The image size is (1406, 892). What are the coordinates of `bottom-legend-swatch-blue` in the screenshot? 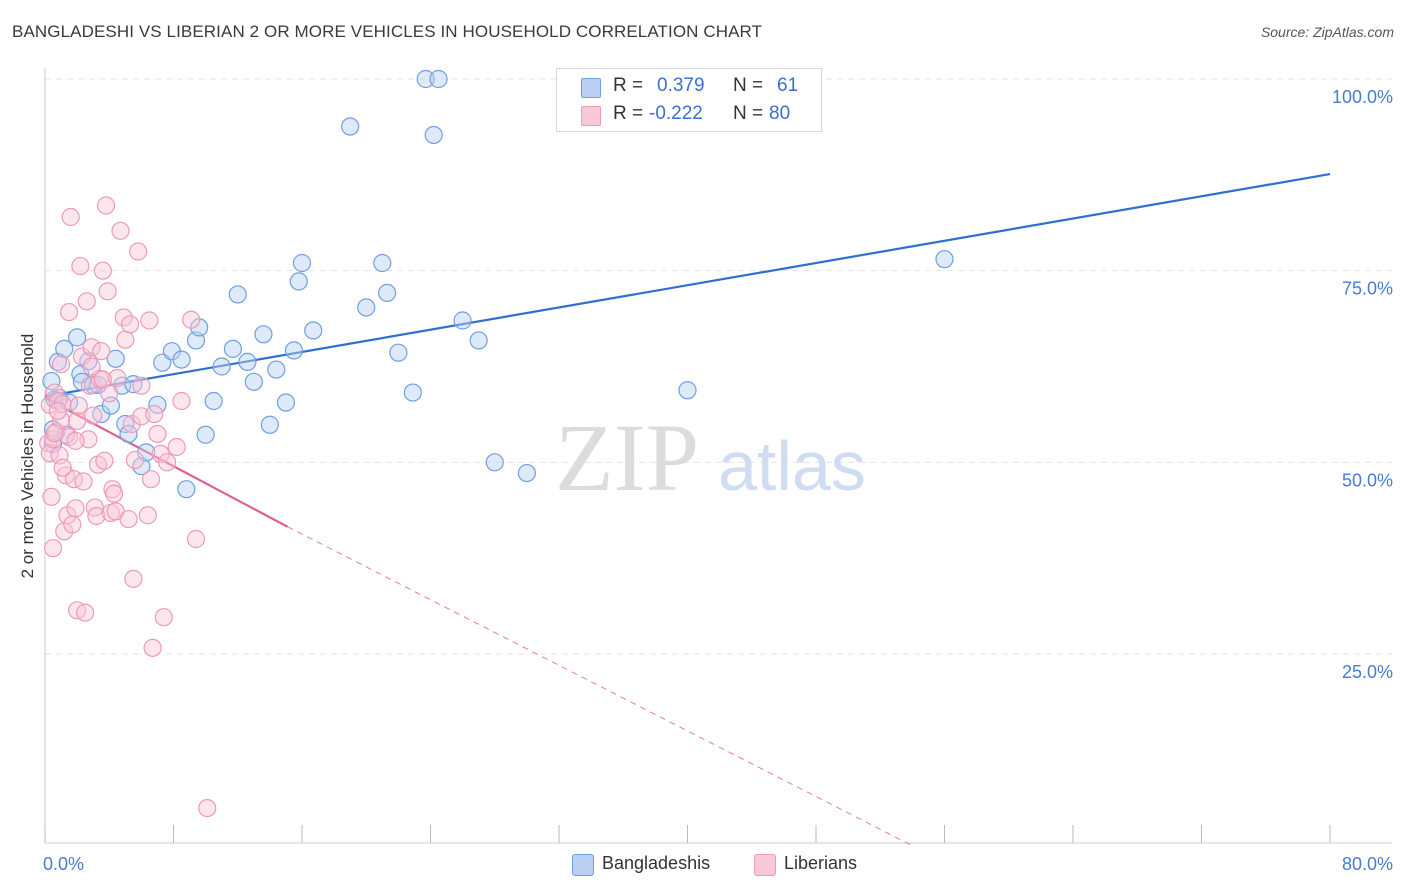 It's located at (583, 865).